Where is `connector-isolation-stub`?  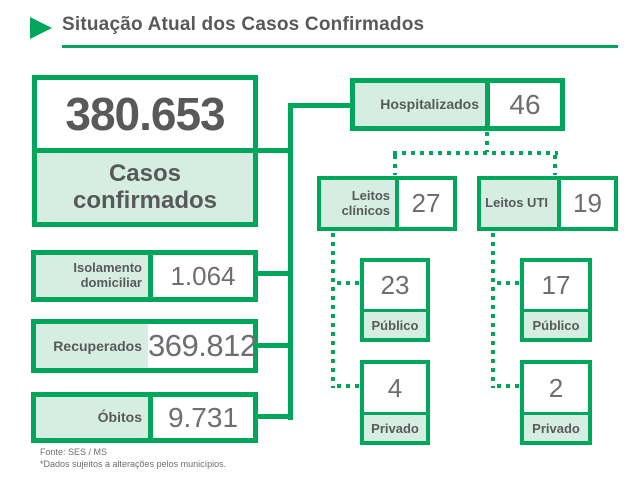
connector-isolation-stub is located at coordinates (272, 273).